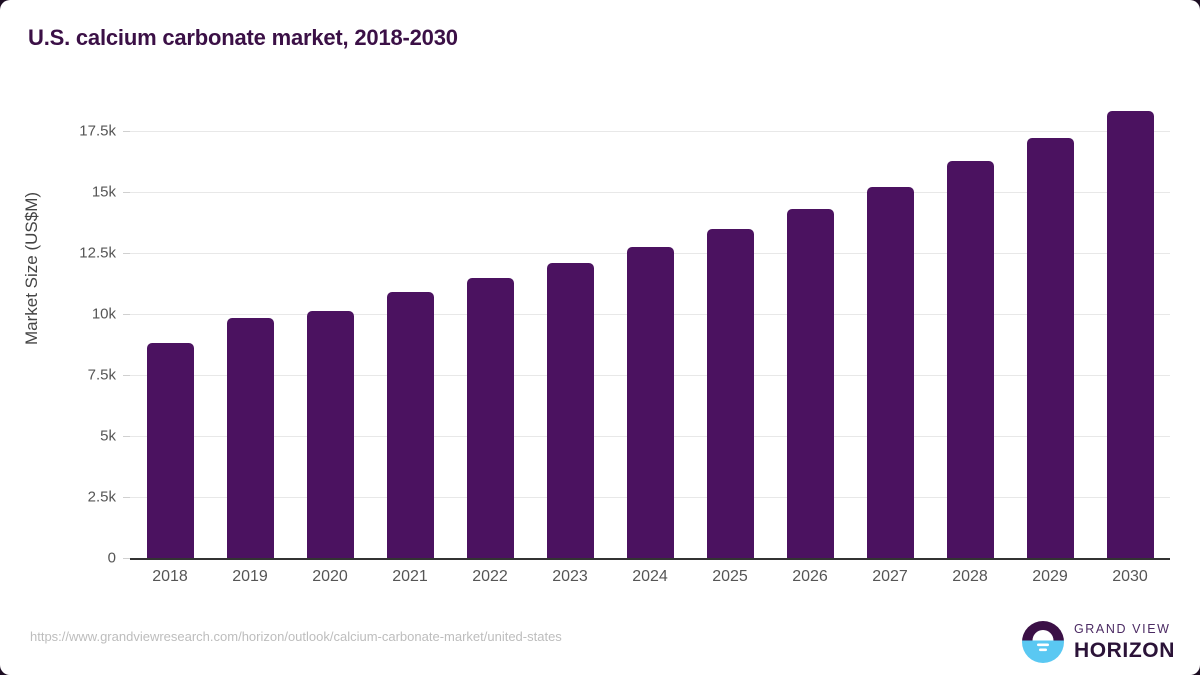  I want to click on x-axis-tick-label: 2026, so click(810, 576).